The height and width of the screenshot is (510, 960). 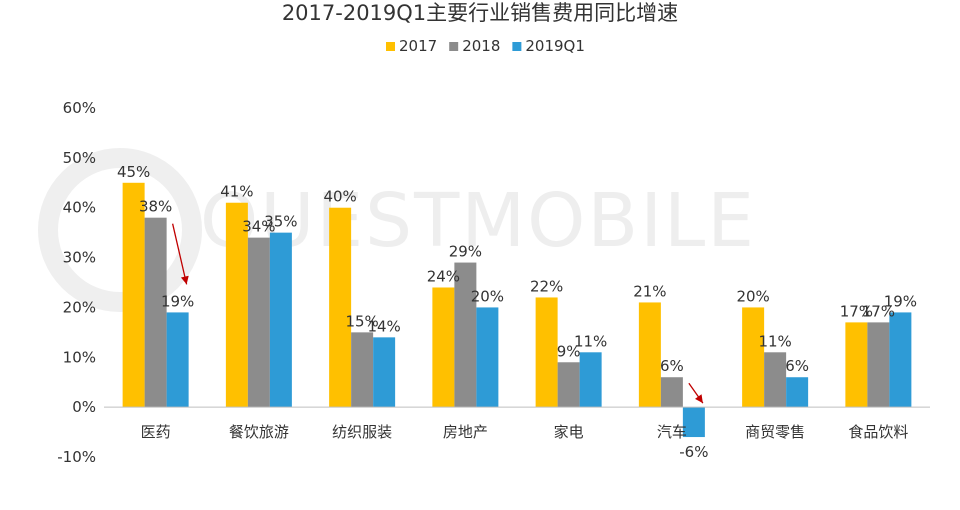 I want to click on data-label-2019Q1-家电: 11%, so click(x=590, y=341).